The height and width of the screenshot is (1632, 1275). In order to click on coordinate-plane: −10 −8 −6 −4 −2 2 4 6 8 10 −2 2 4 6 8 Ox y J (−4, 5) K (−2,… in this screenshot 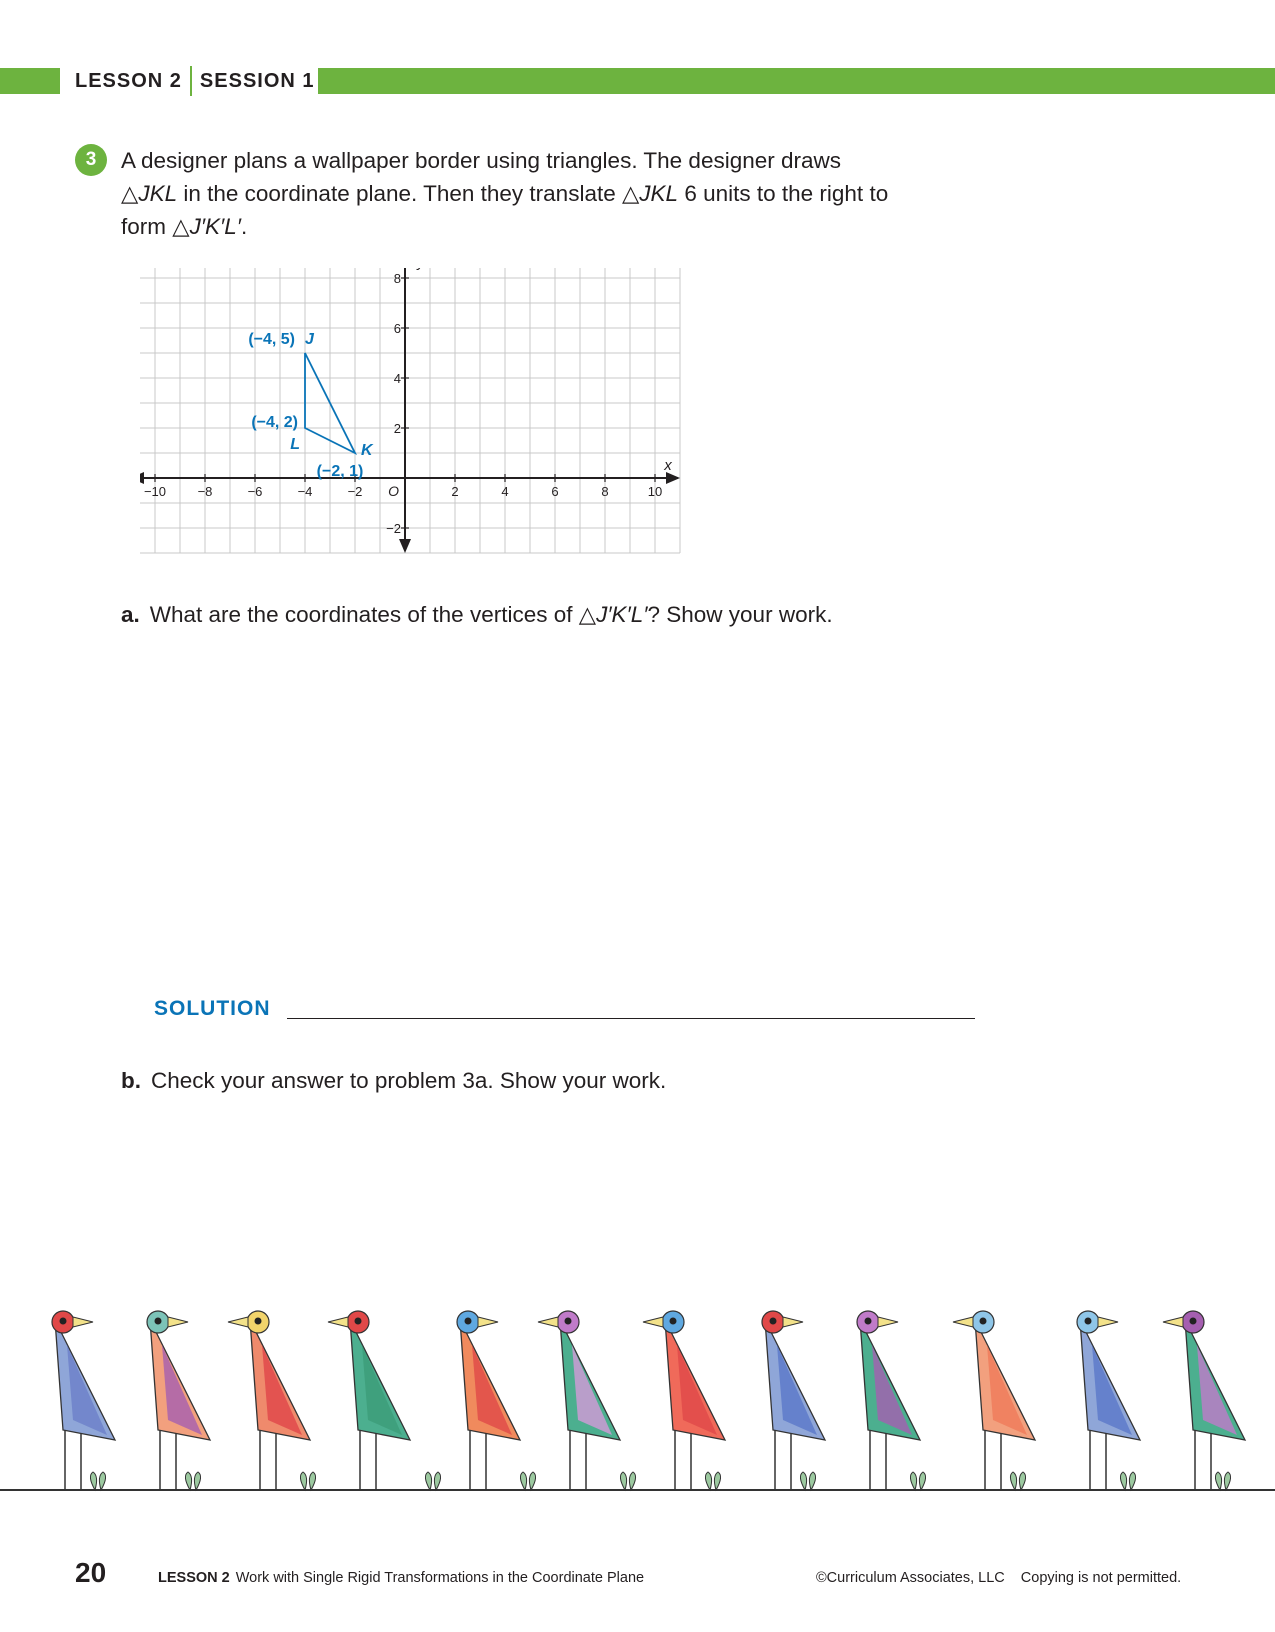, I will do `click(410, 411)`.